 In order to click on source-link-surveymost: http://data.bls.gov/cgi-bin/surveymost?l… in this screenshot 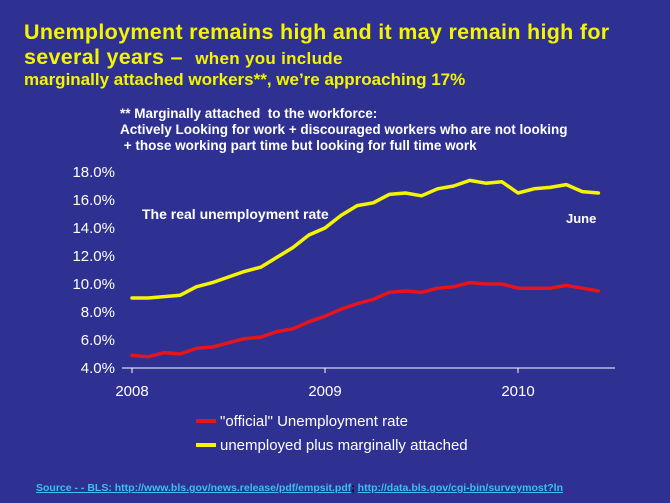, I will do `click(460, 488)`.